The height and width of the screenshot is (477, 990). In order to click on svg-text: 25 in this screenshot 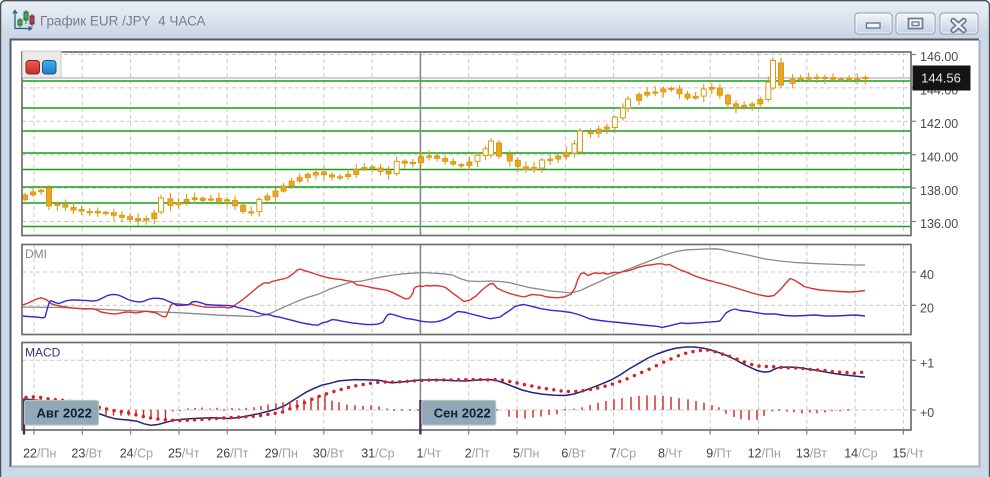, I will do `click(175, 454)`.